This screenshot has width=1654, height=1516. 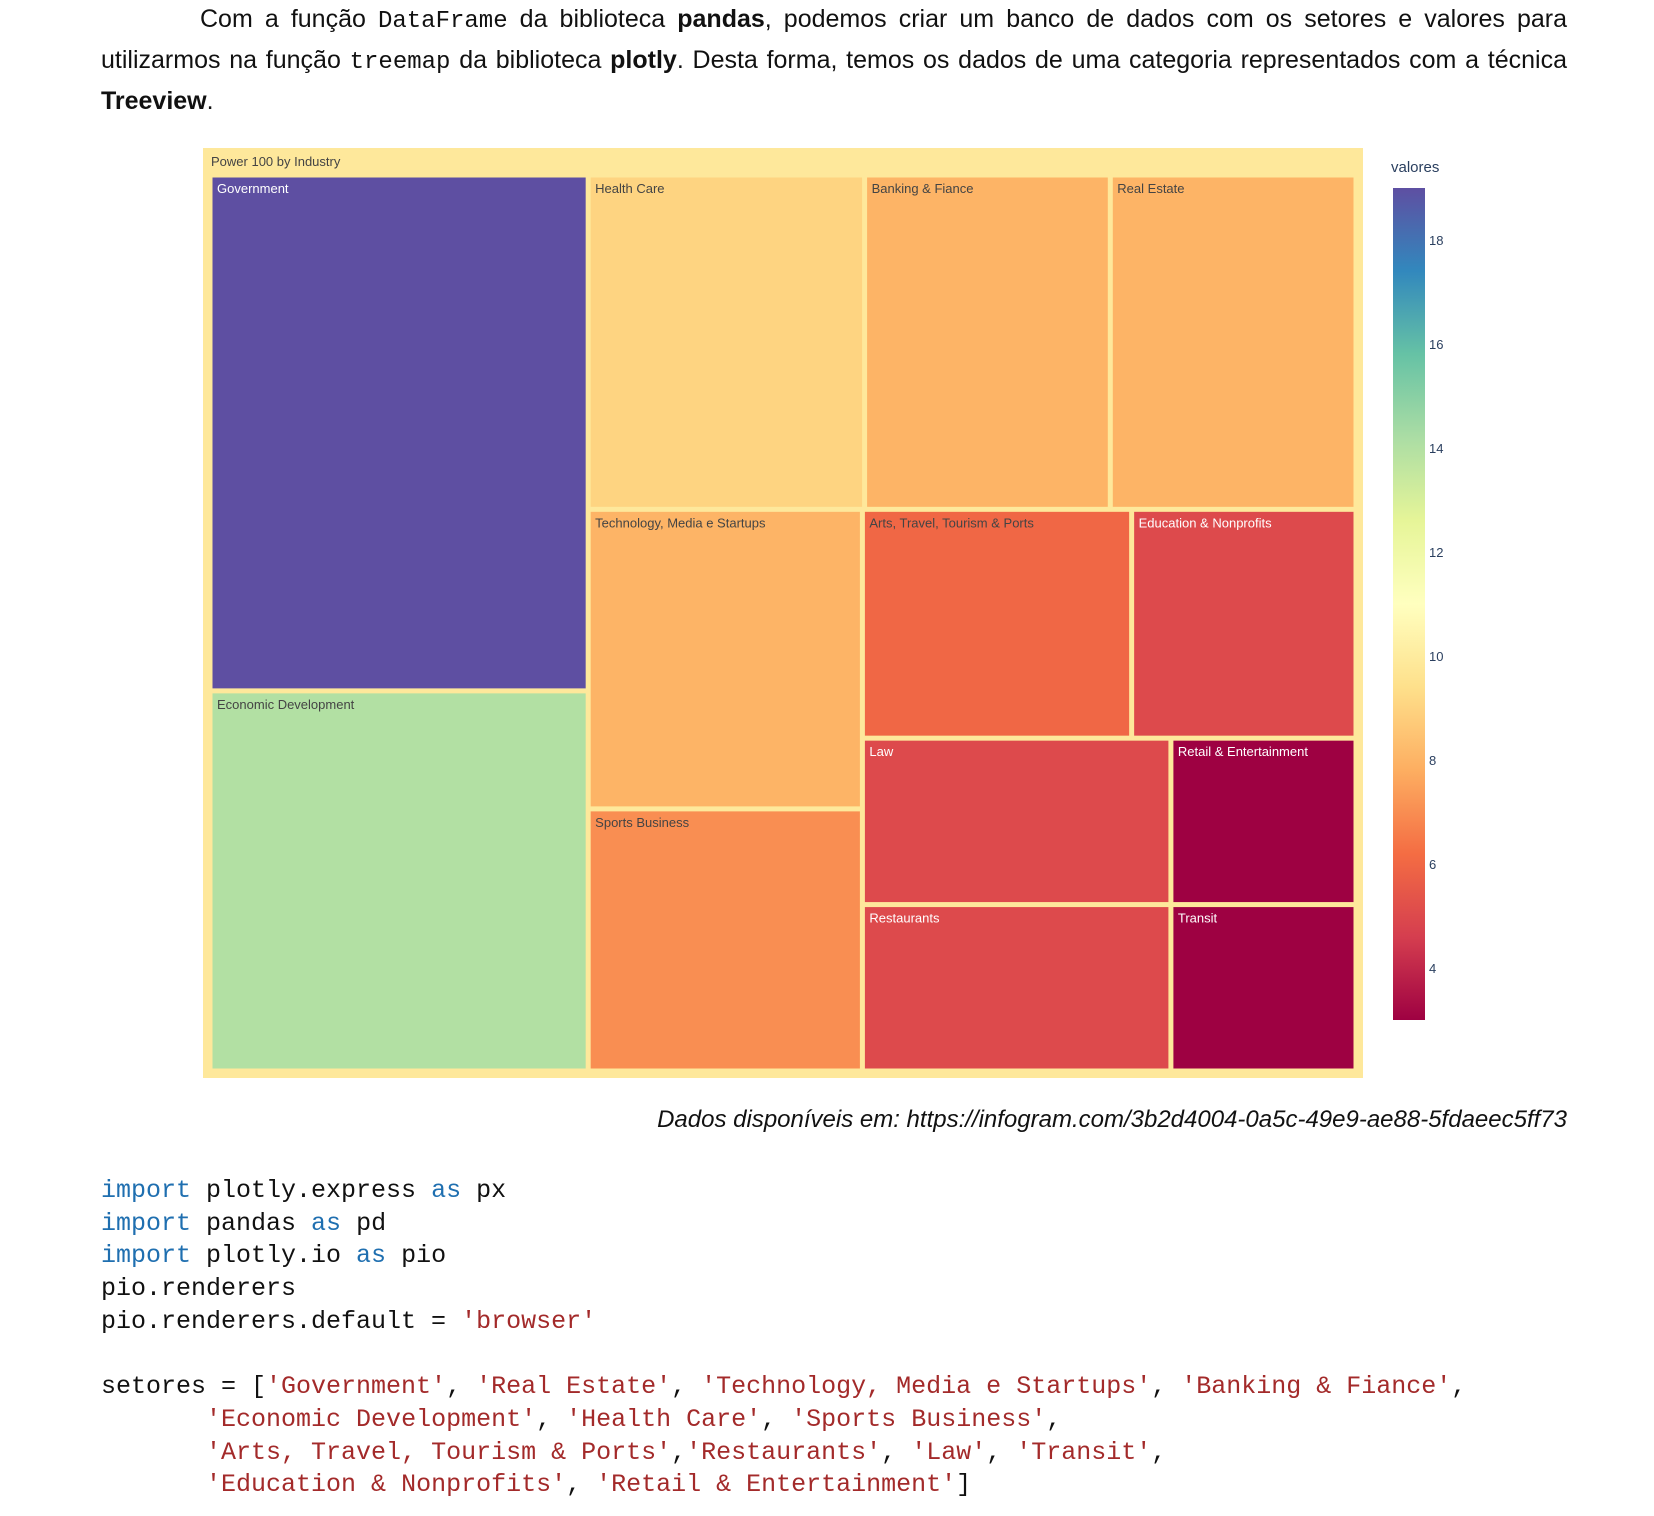 What do you see at coordinates (680, 522) in the screenshot?
I see `treemap-label-technology-media-e-startups: Technology, Media e Startups` at bounding box center [680, 522].